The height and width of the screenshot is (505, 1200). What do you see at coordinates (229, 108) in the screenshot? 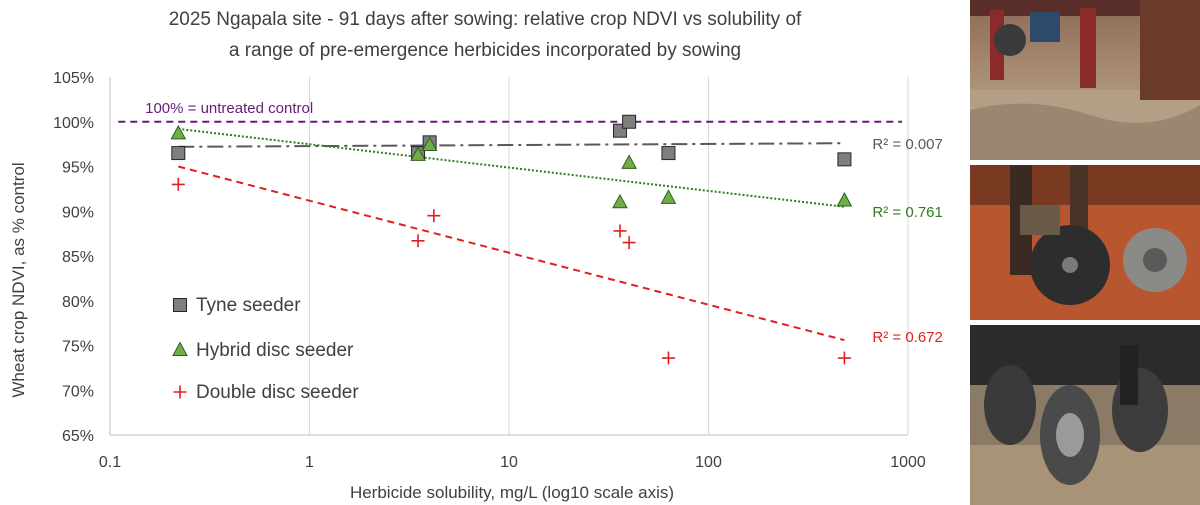
I see `reference-line-label: 100% = untreated control` at bounding box center [229, 108].